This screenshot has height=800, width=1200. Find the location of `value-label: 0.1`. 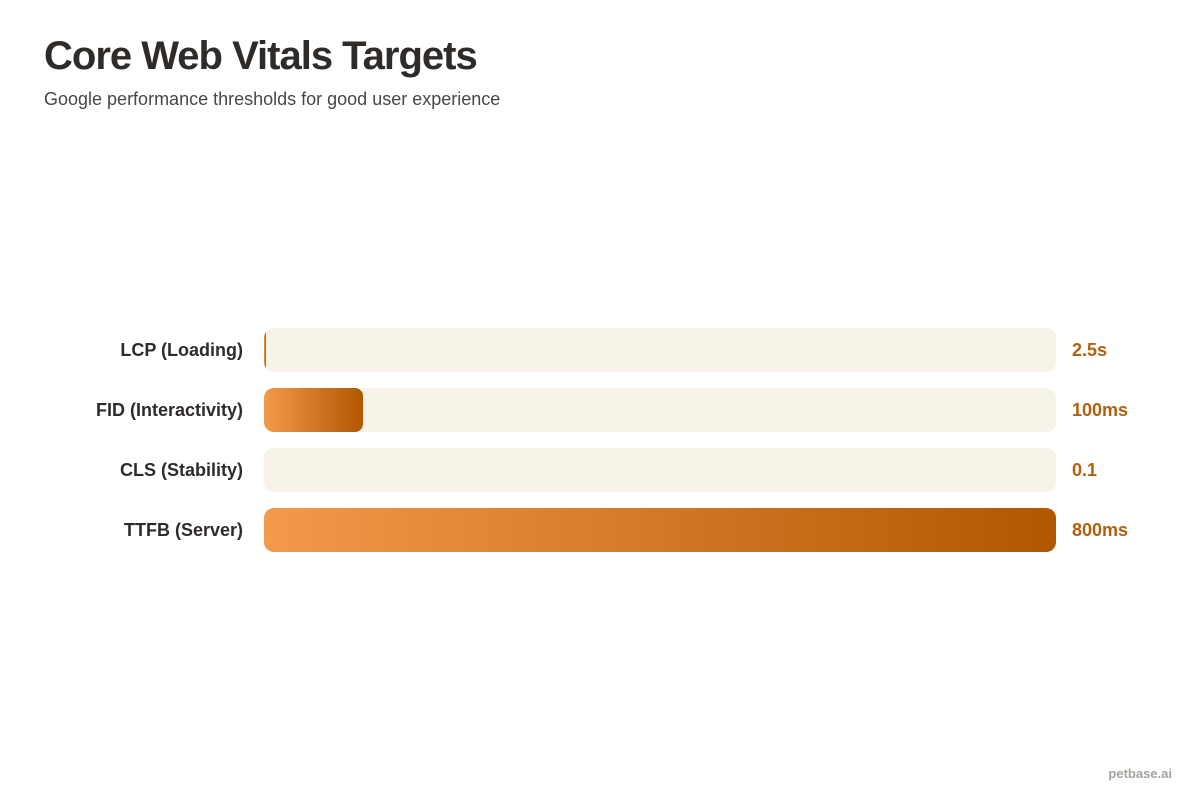

value-label: 0.1 is located at coordinates (1085, 470).